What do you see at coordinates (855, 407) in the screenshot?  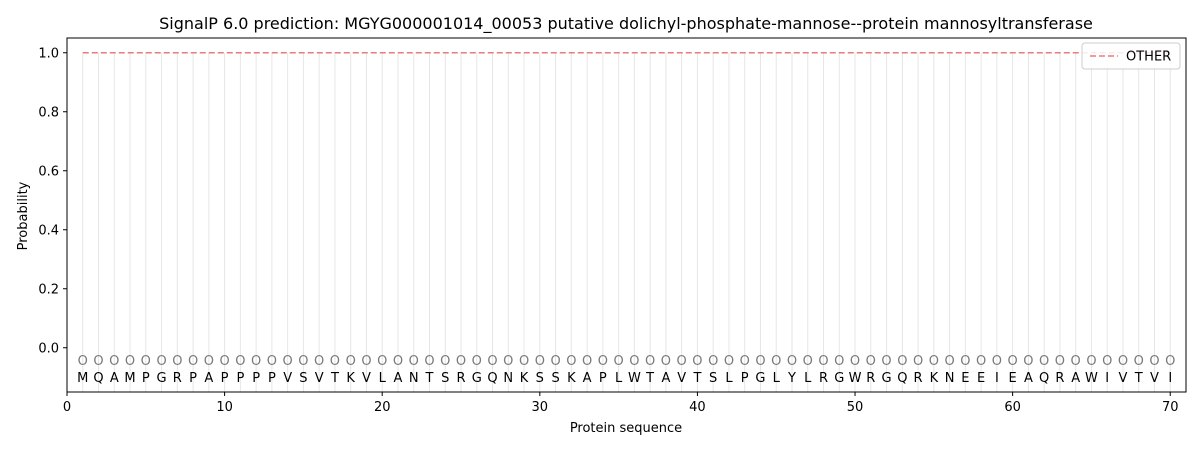 I see `x-tick-label: 50` at bounding box center [855, 407].